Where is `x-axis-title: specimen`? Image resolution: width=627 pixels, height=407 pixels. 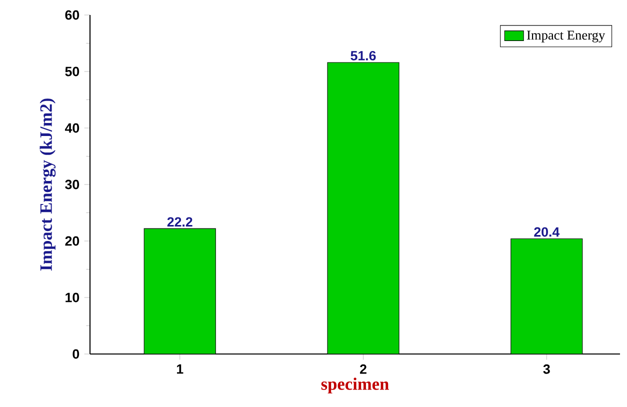 x-axis-title: specimen is located at coordinates (355, 386).